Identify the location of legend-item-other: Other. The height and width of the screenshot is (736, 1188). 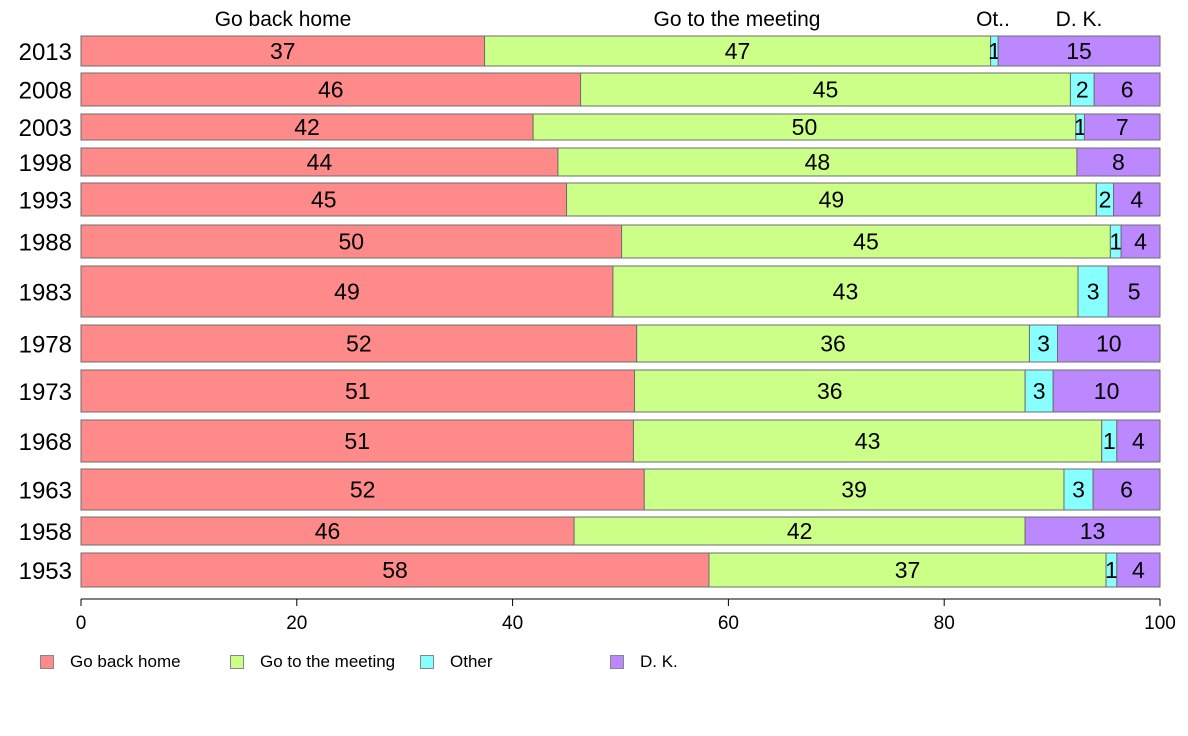
(456, 662).